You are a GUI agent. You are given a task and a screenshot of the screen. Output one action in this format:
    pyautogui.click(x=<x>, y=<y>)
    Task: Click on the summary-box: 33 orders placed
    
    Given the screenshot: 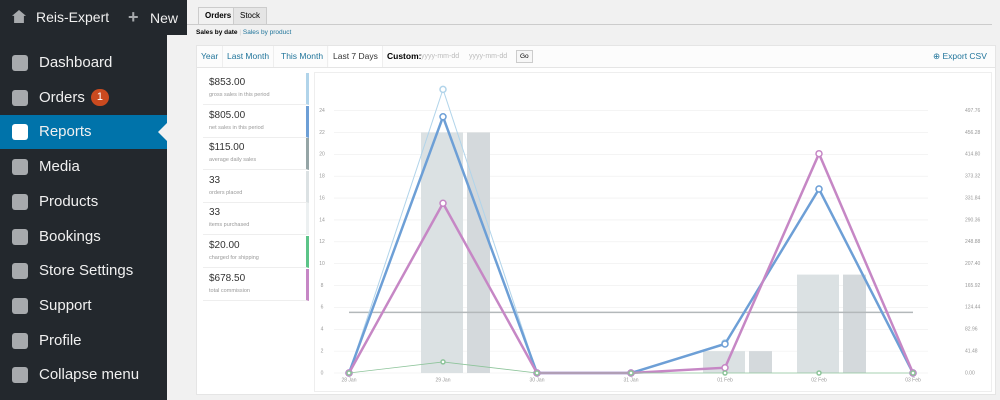 What is the action you would take?
    pyautogui.click(x=256, y=186)
    